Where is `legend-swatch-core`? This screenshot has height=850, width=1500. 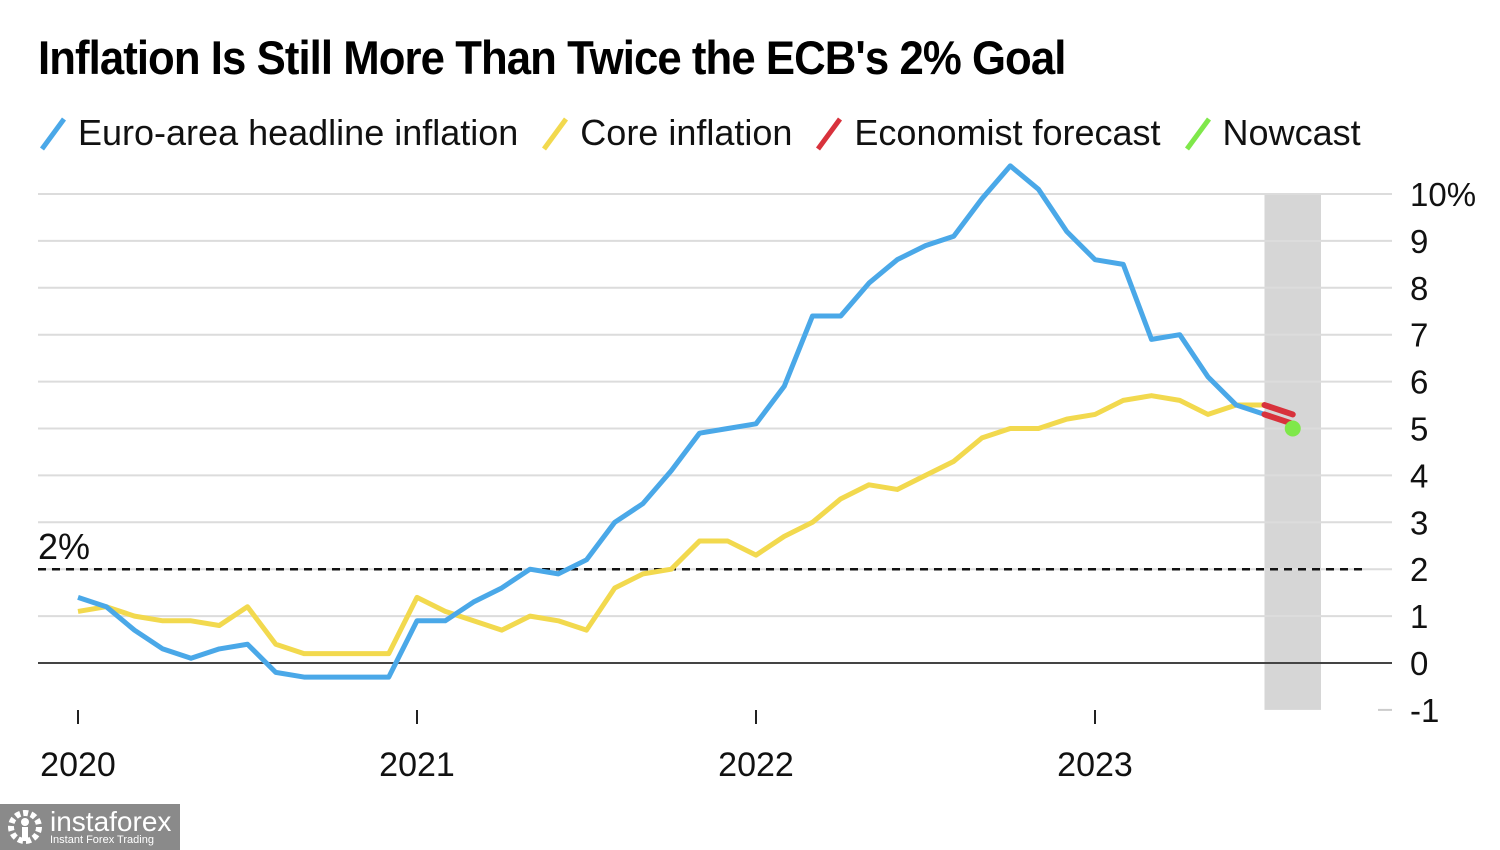
legend-swatch-core is located at coordinates (555, 134).